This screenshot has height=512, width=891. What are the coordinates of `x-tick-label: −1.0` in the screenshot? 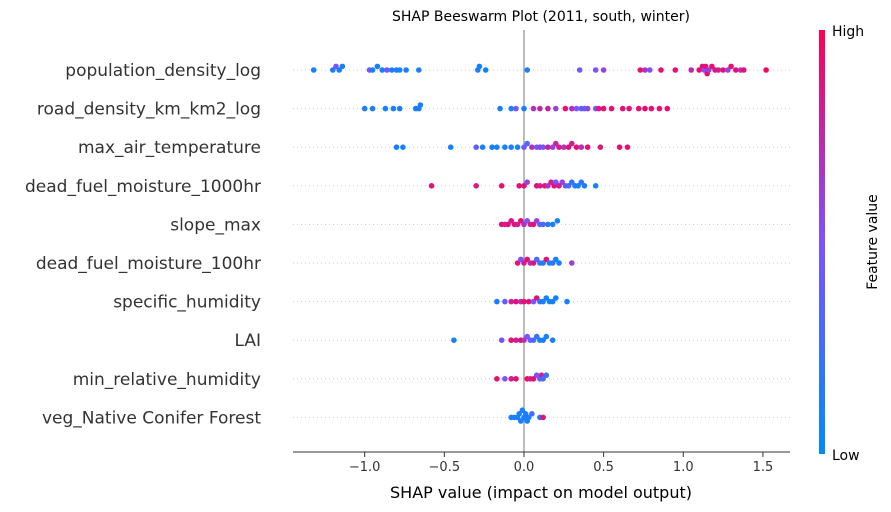 It's located at (365, 467).